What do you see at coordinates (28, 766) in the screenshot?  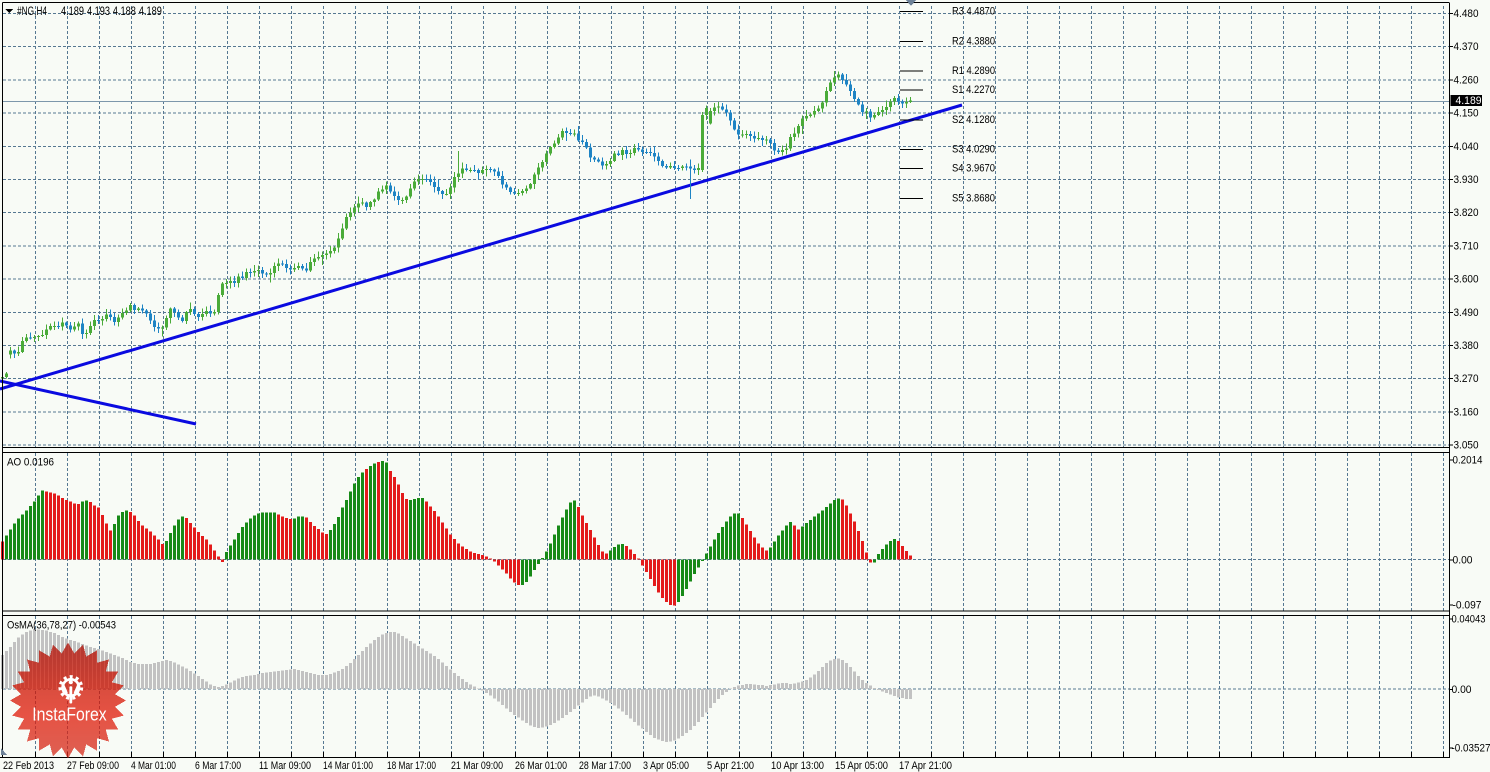 I see `svg-text: 22 Feb 2013` at bounding box center [28, 766].